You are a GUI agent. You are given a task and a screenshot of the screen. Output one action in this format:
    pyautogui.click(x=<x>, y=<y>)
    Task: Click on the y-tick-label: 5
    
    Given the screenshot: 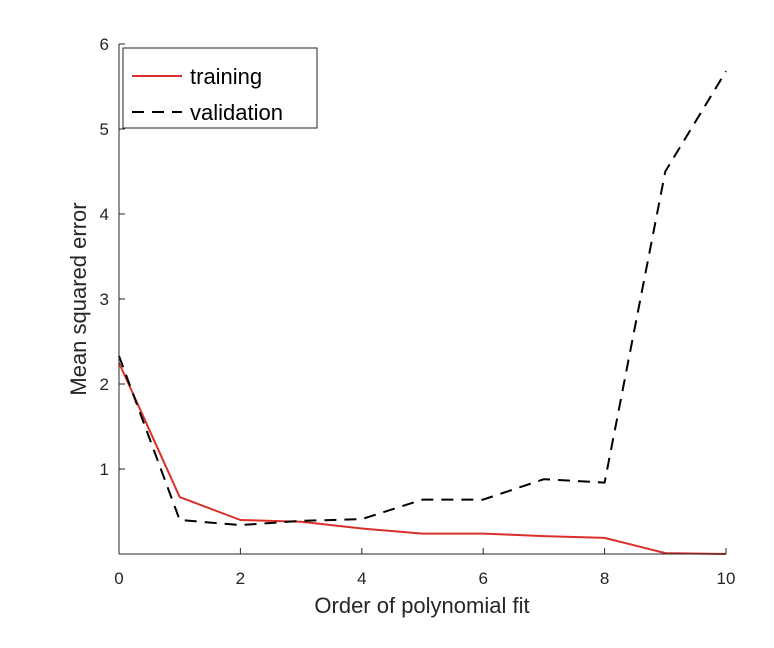 What is the action you would take?
    pyautogui.click(x=104, y=129)
    